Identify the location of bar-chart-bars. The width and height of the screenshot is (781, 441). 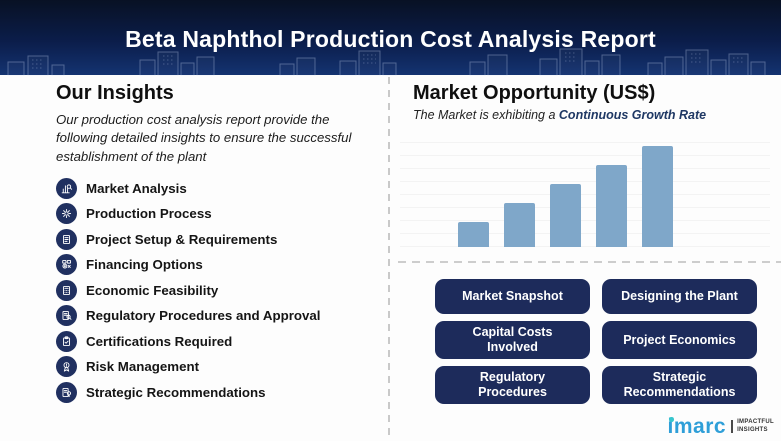
(565, 196).